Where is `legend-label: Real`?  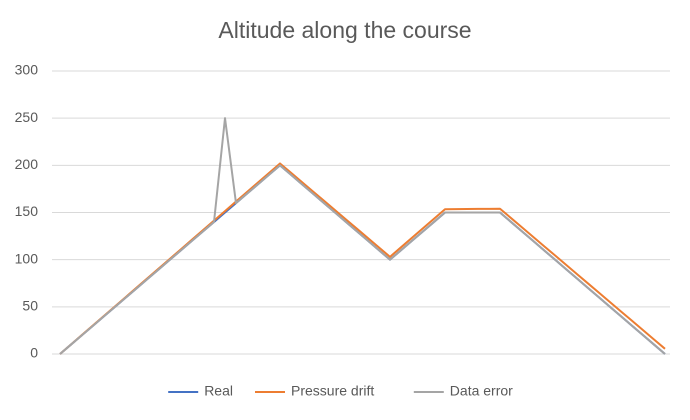 legend-label: Real is located at coordinates (218, 391).